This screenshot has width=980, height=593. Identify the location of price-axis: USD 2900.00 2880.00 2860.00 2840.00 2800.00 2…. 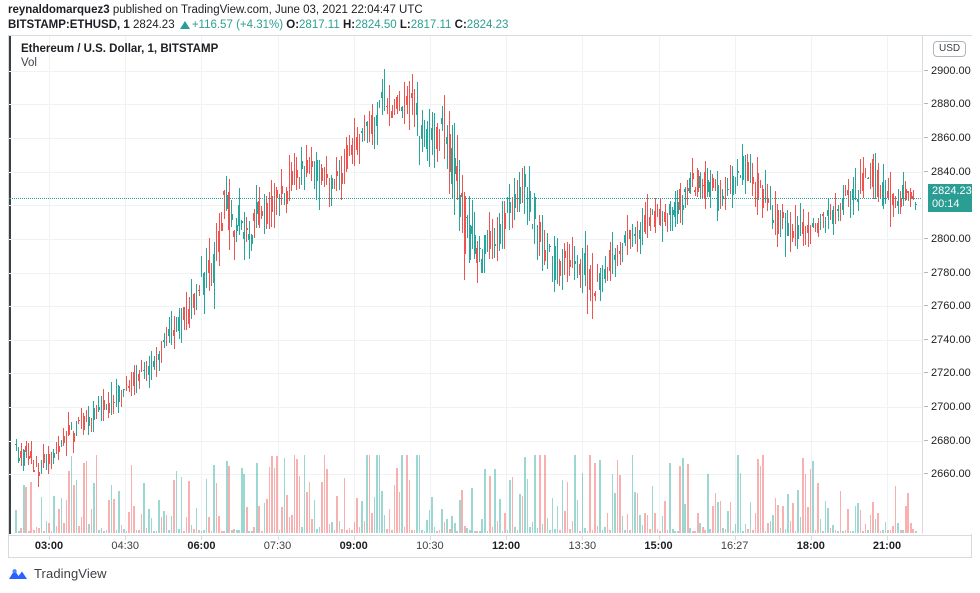
(948, 285).